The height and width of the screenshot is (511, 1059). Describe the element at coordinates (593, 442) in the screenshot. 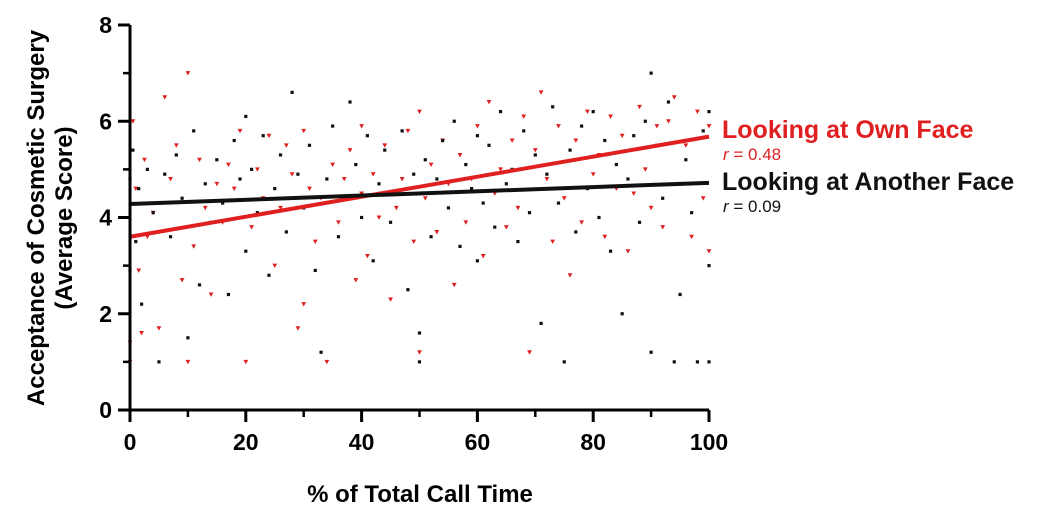

I see `x-tick-label: 80` at that location.